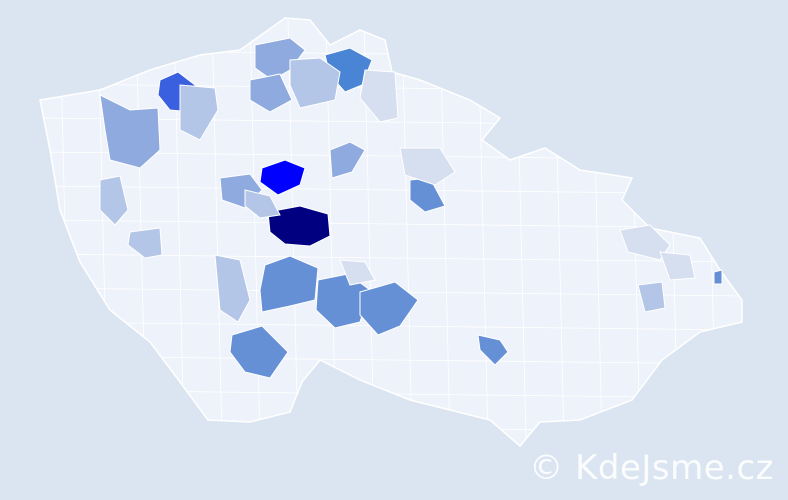  What do you see at coordinates (651, 468) in the screenshot?
I see `watermark: © KdeJsme.cz` at bounding box center [651, 468].